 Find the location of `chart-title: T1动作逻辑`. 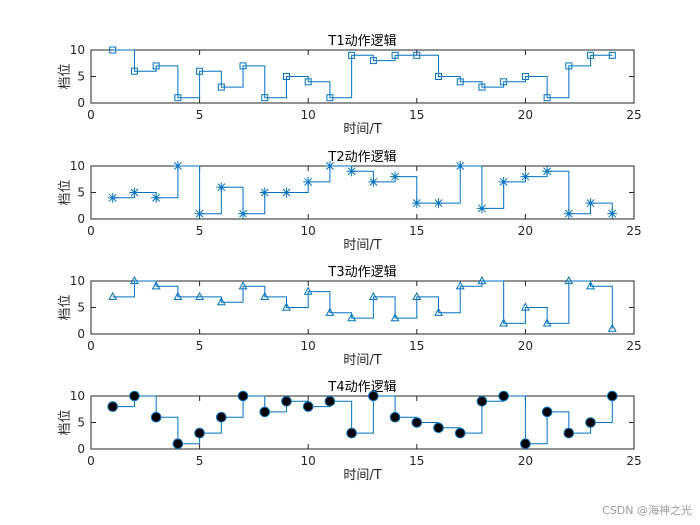

chart-title: T1动作逻辑 is located at coordinates (361, 41).